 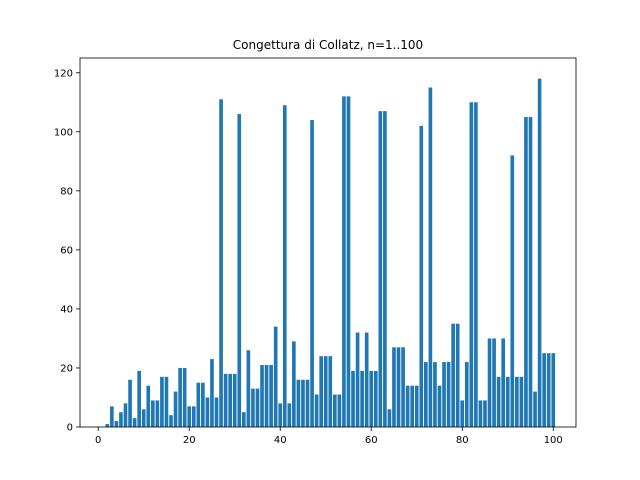 What do you see at coordinates (66, 368) in the screenshot?
I see `y-tick-label: 20` at bounding box center [66, 368].